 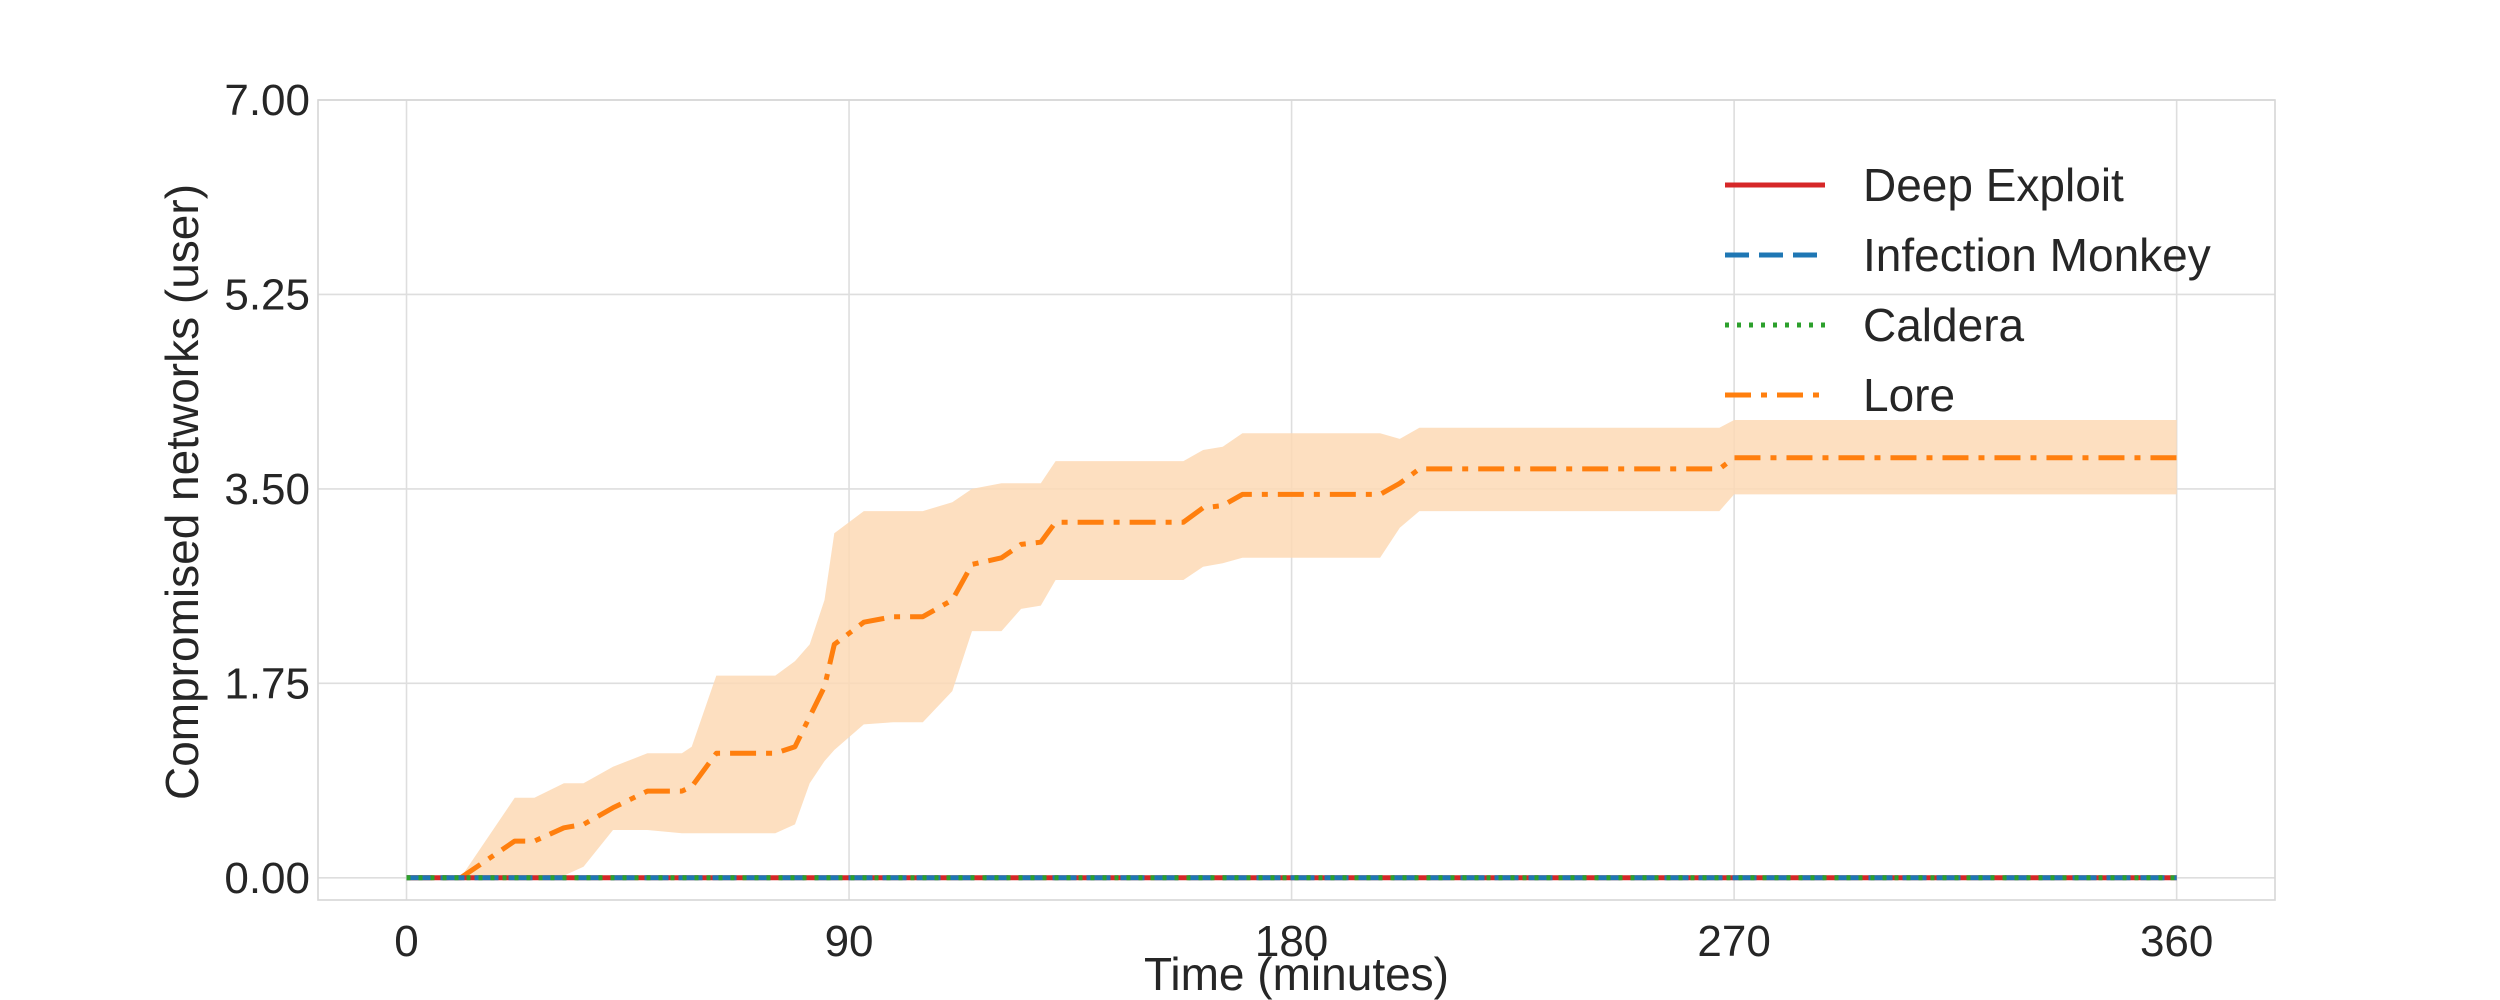 I want to click on x-axis-ticks: 0 90 180 270 360, so click(x=1303, y=941).